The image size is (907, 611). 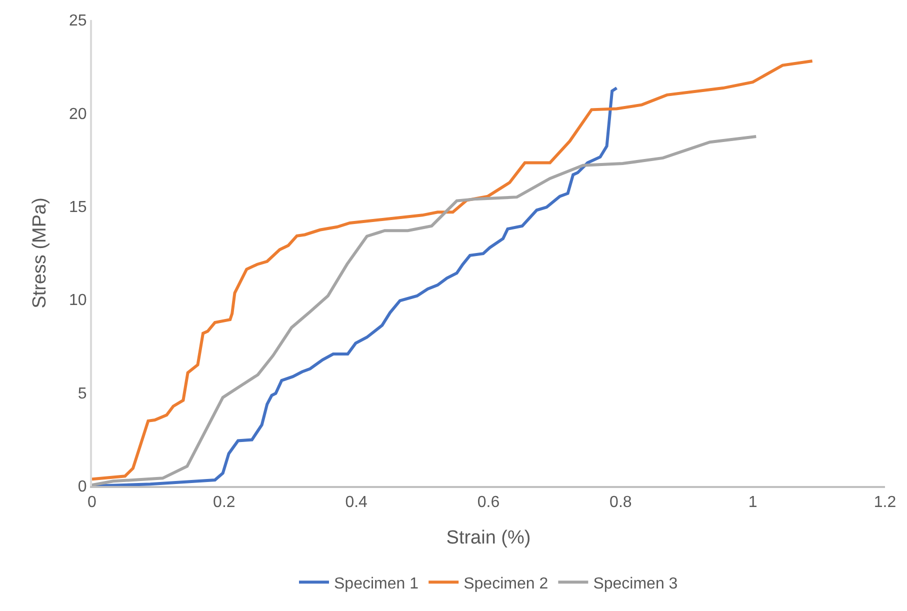 I want to click on legend-label: Specimen 3, so click(x=635, y=583).